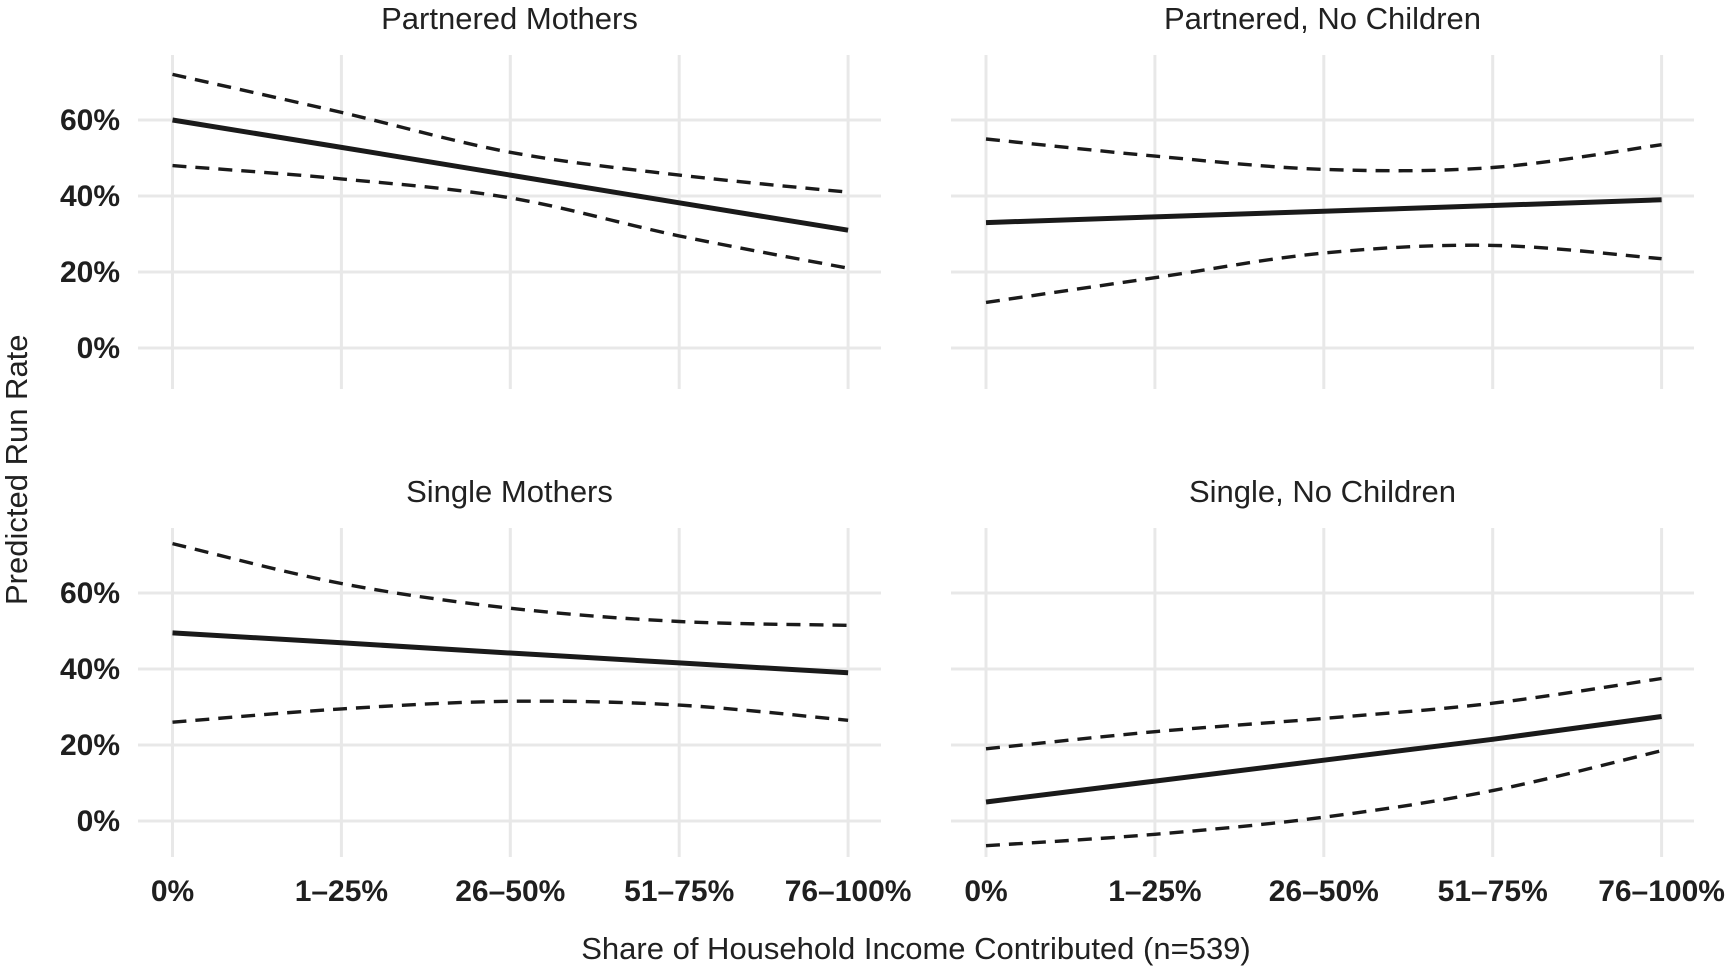  Describe the element at coordinates (510, 711) in the screenshot. I see `panel-single-mothers-lower_ci-line` at that location.